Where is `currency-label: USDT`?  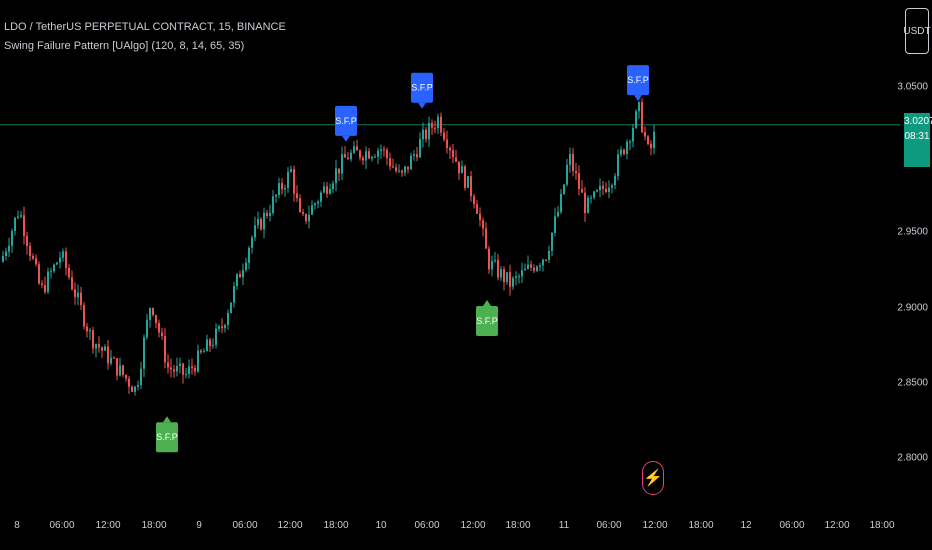
currency-label: USDT is located at coordinates (917, 31).